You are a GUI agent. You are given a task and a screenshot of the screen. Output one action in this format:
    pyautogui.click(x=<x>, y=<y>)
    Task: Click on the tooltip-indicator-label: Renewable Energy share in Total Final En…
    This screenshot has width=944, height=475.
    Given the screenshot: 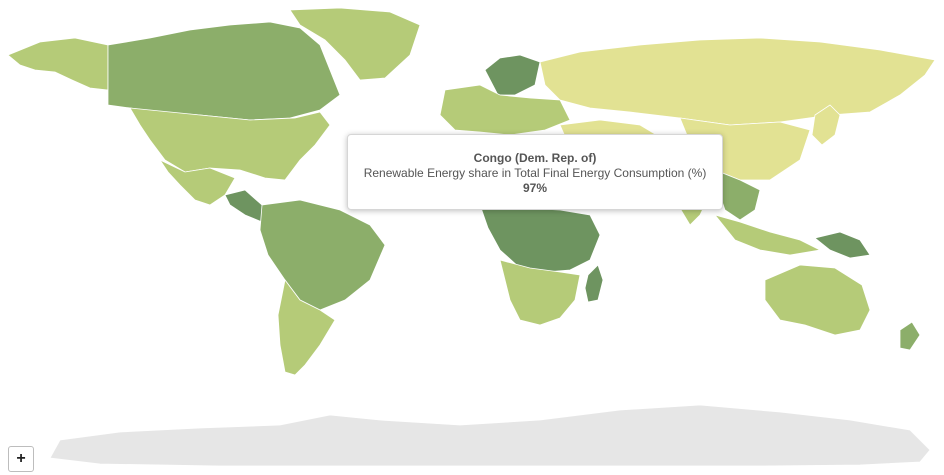 What is the action you would take?
    pyautogui.click(x=535, y=173)
    